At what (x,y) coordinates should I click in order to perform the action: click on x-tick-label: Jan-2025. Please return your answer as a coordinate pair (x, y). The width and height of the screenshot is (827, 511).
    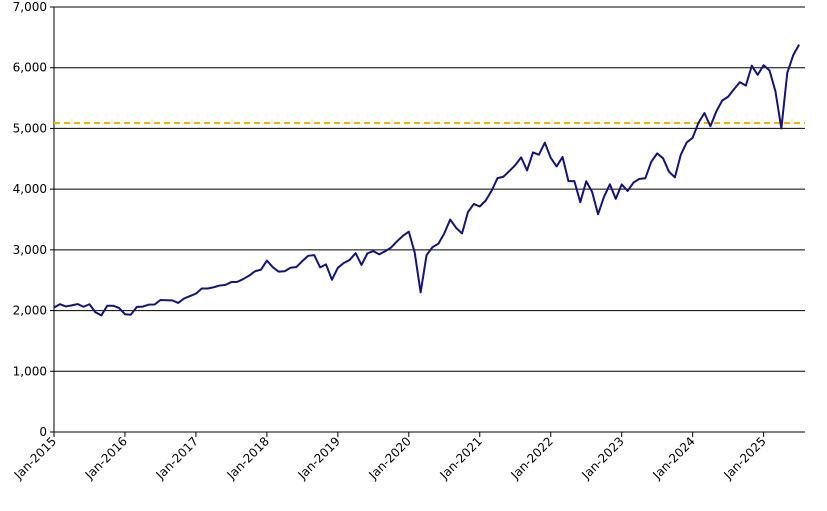
    Looking at the image, I should click on (744, 458).